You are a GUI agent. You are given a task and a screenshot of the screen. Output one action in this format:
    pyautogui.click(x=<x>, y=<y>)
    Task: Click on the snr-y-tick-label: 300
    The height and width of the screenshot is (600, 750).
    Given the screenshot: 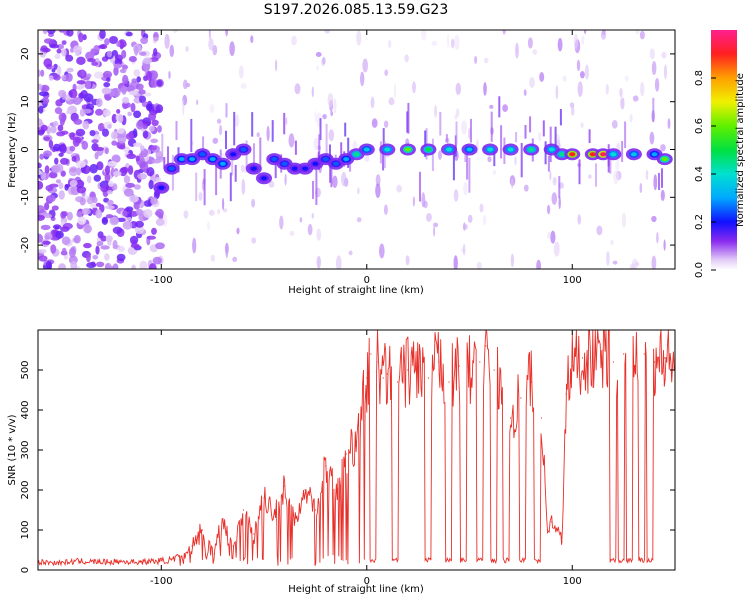 What is the action you would take?
    pyautogui.click(x=25, y=449)
    